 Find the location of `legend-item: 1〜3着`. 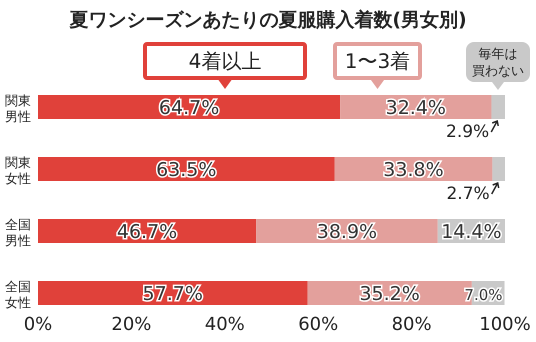

legend-item: 1〜3着 is located at coordinates (377, 65).